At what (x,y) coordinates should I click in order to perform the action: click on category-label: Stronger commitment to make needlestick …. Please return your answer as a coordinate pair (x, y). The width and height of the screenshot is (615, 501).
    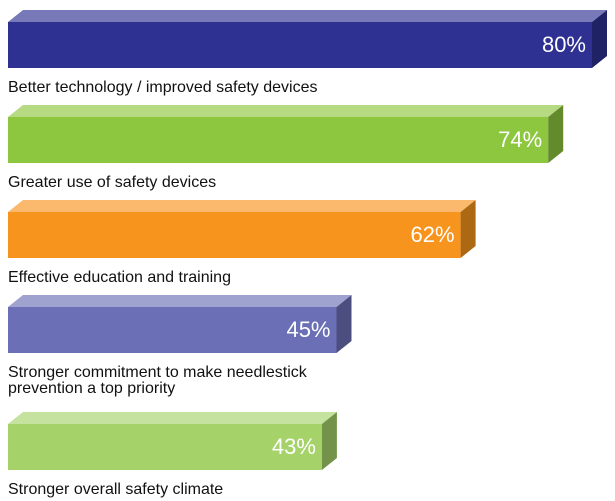
    Looking at the image, I should click on (157, 380).